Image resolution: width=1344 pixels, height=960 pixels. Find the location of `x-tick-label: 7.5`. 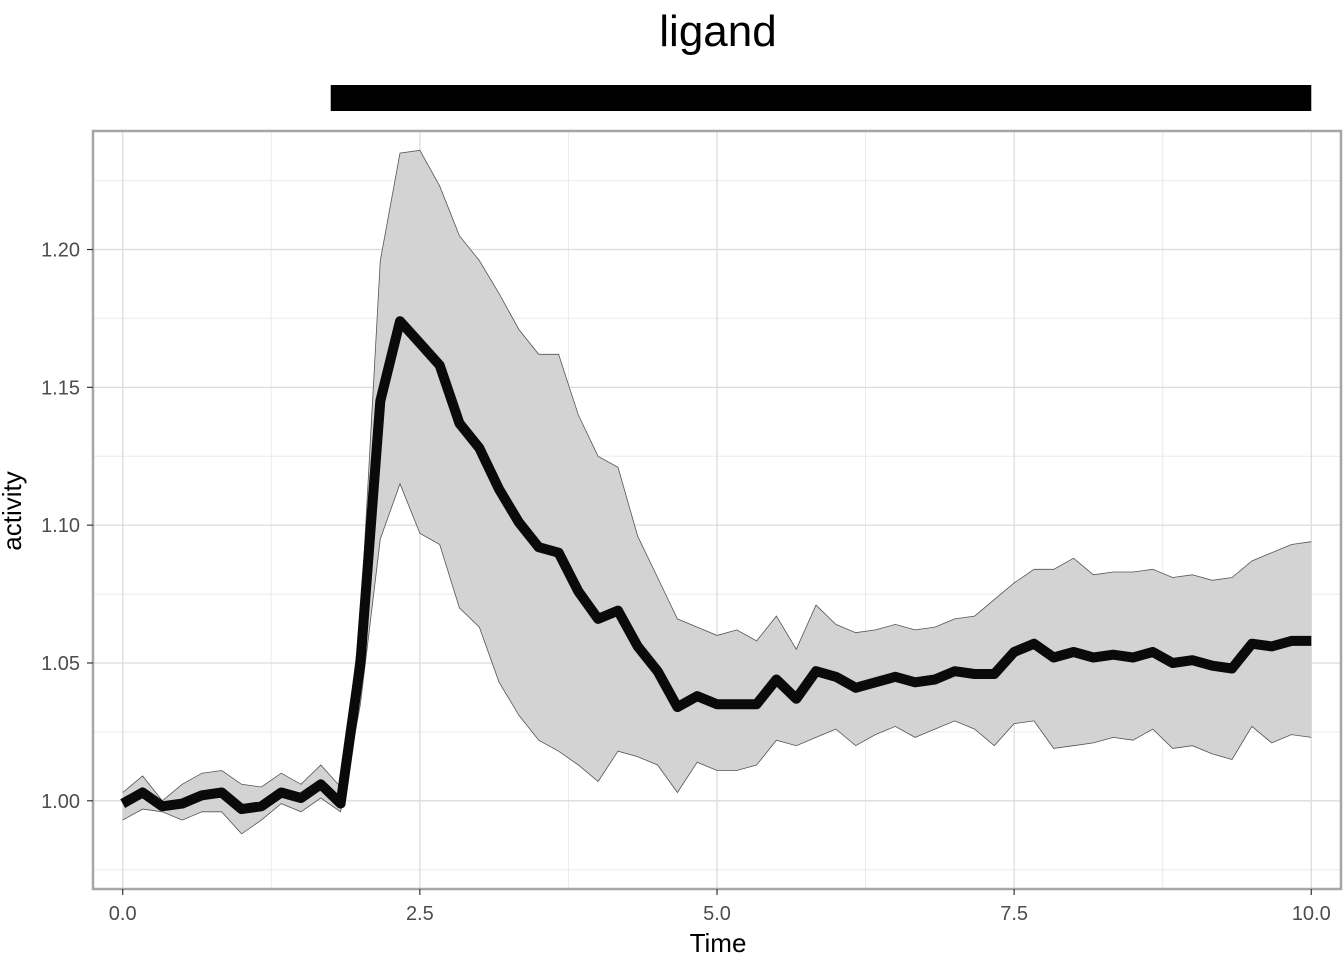

x-tick-label: 7.5 is located at coordinates (1014, 914).